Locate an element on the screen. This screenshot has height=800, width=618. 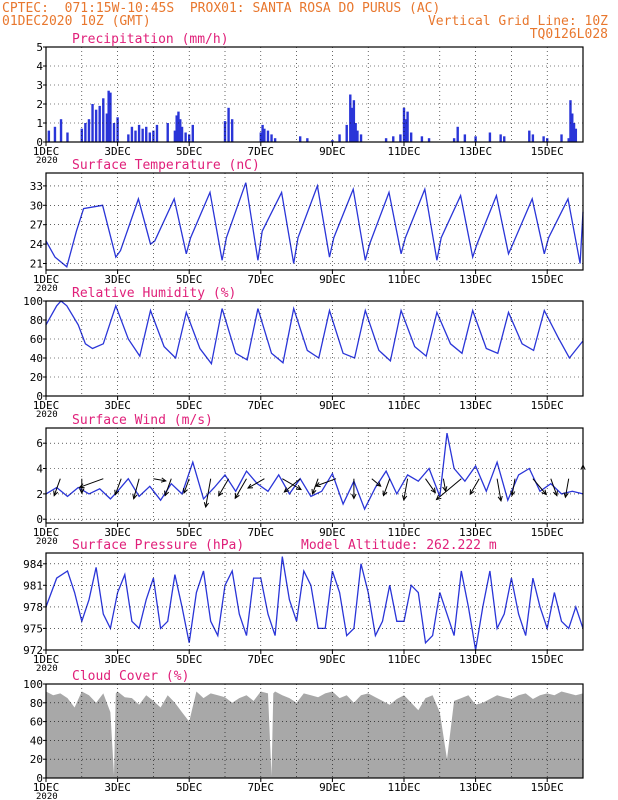
y-tick-label: 0 is located at coordinates (39, 778).